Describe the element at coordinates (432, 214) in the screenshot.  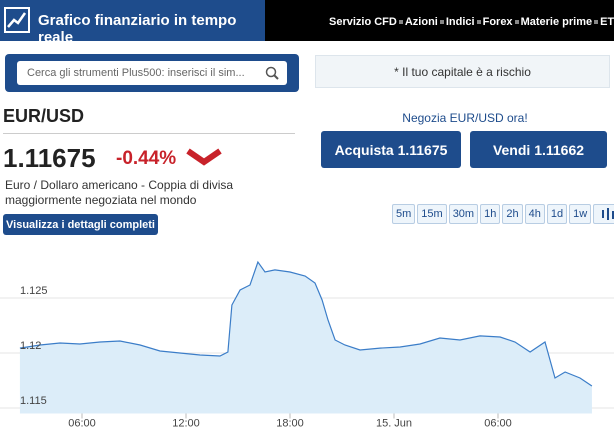
I see `timeframe-button: 15m` at that location.